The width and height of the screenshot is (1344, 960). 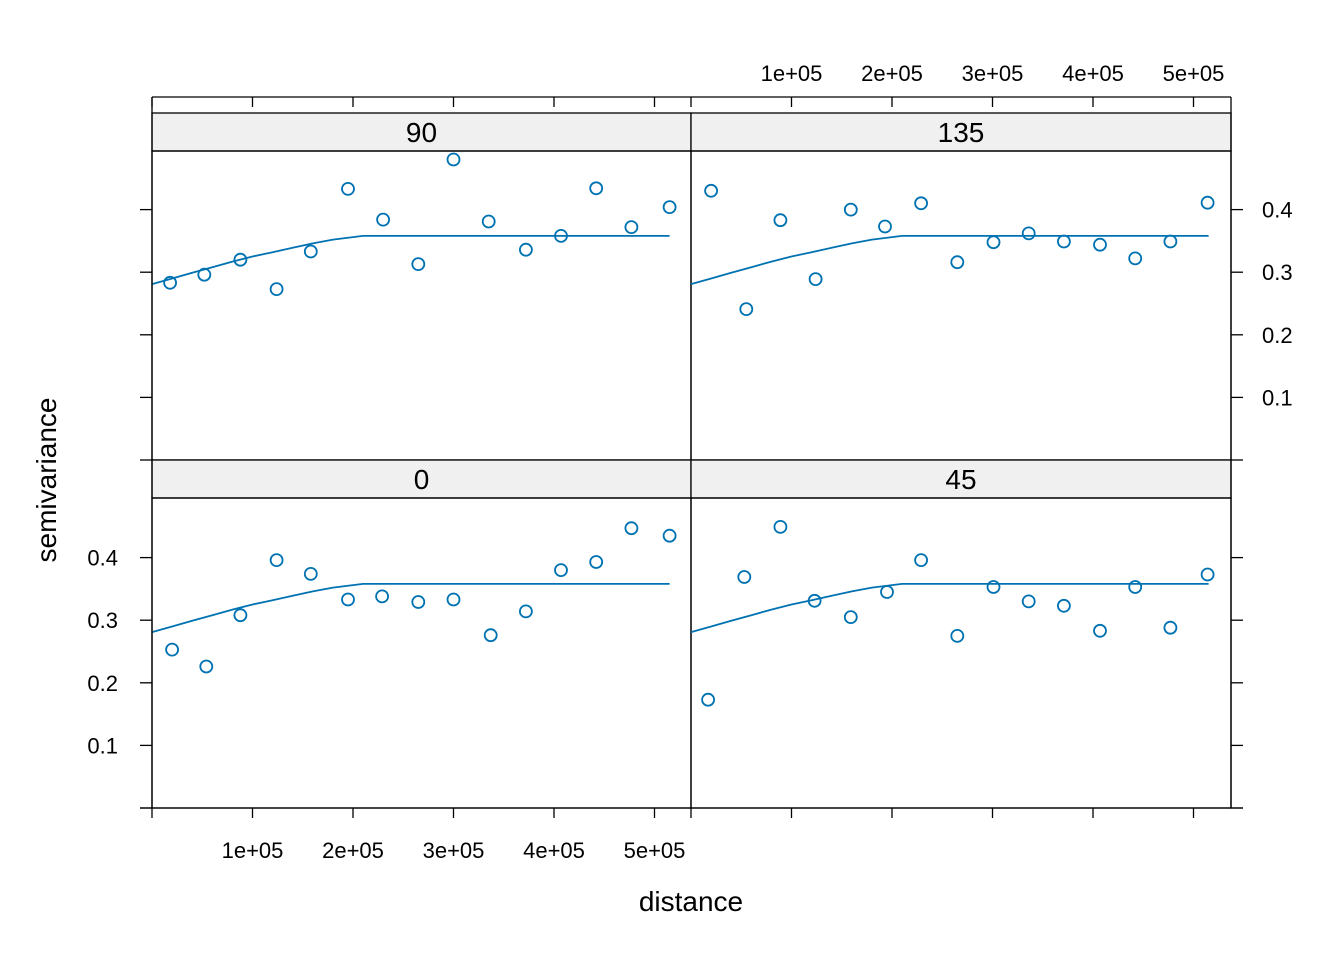 I want to click on panel-135: 135, so click(x=961, y=286).